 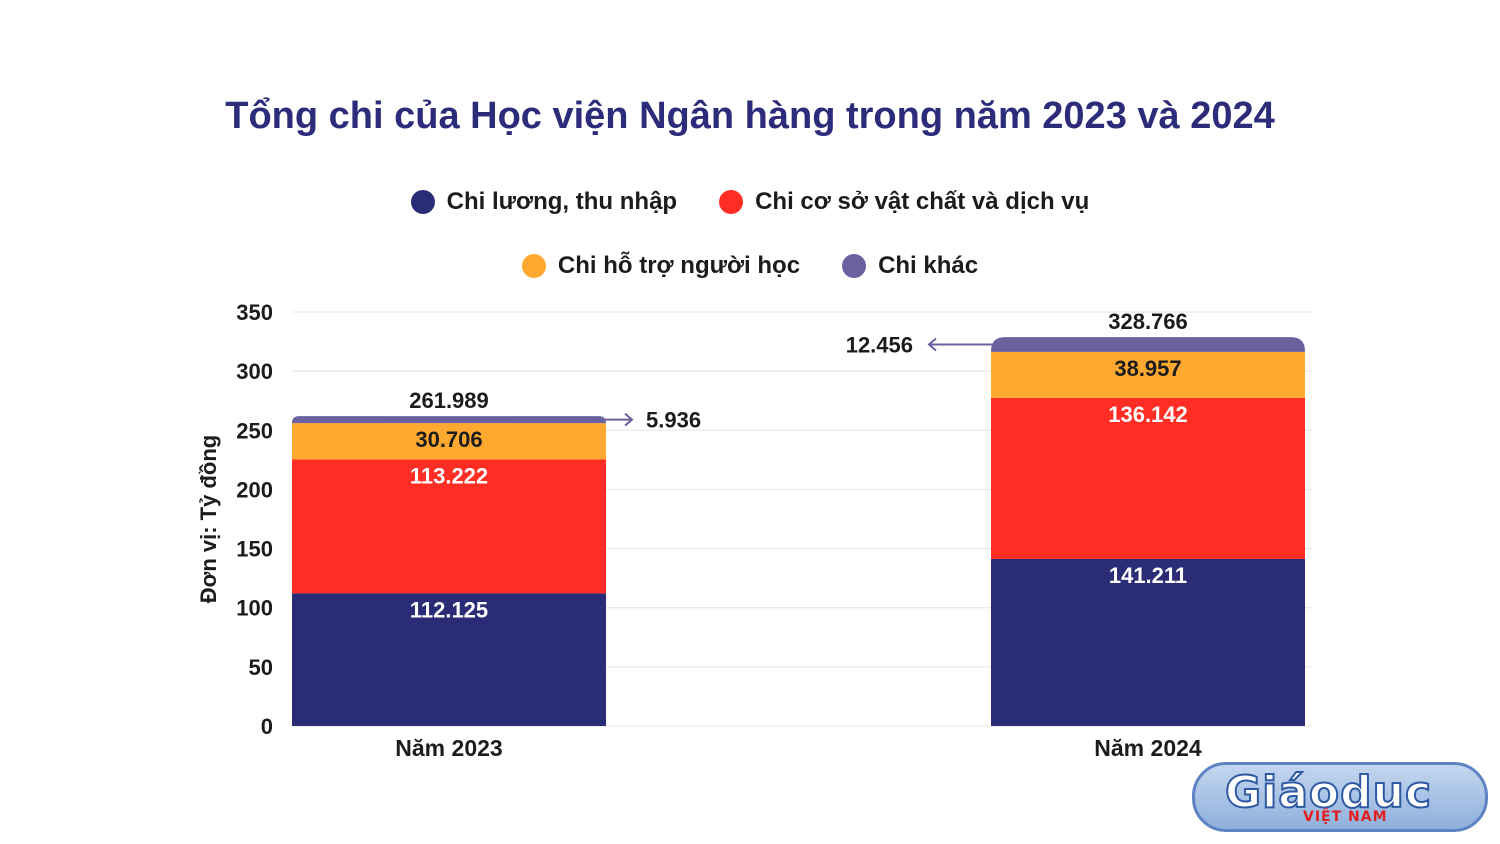 I want to click on bar-value-label: 113.222, so click(x=449, y=475).